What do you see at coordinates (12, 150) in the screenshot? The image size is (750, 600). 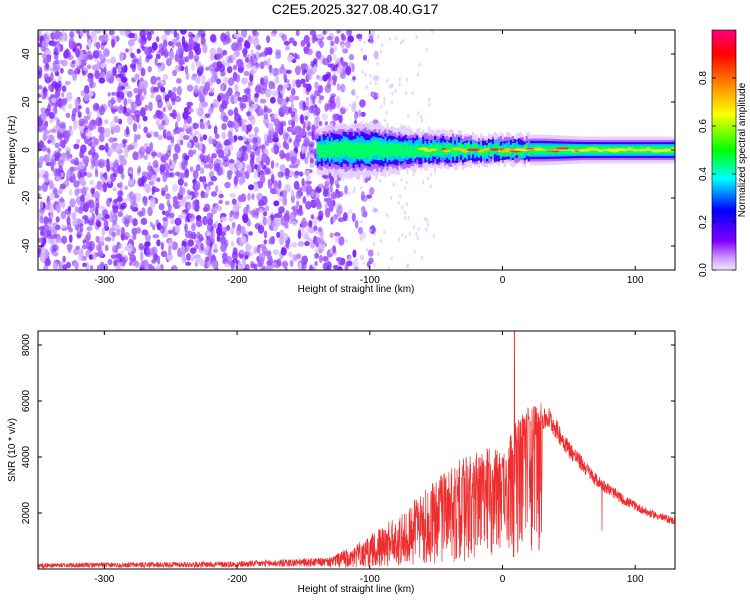 I see `spectrogram-y-label: Frequency (Hz)` at bounding box center [12, 150].